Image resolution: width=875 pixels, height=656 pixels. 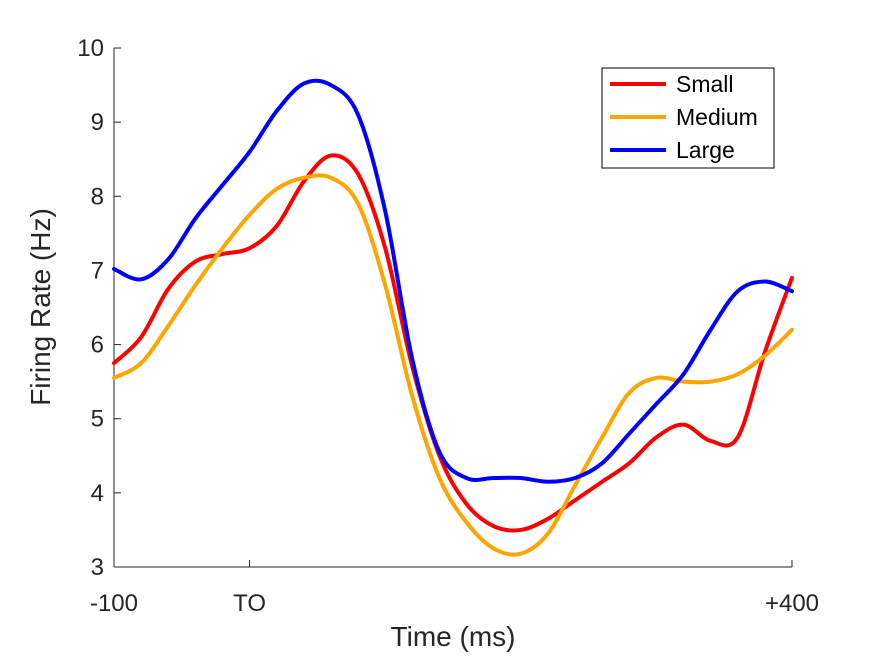 What do you see at coordinates (97, 270) in the screenshot?
I see `y-tick-label: 7` at bounding box center [97, 270].